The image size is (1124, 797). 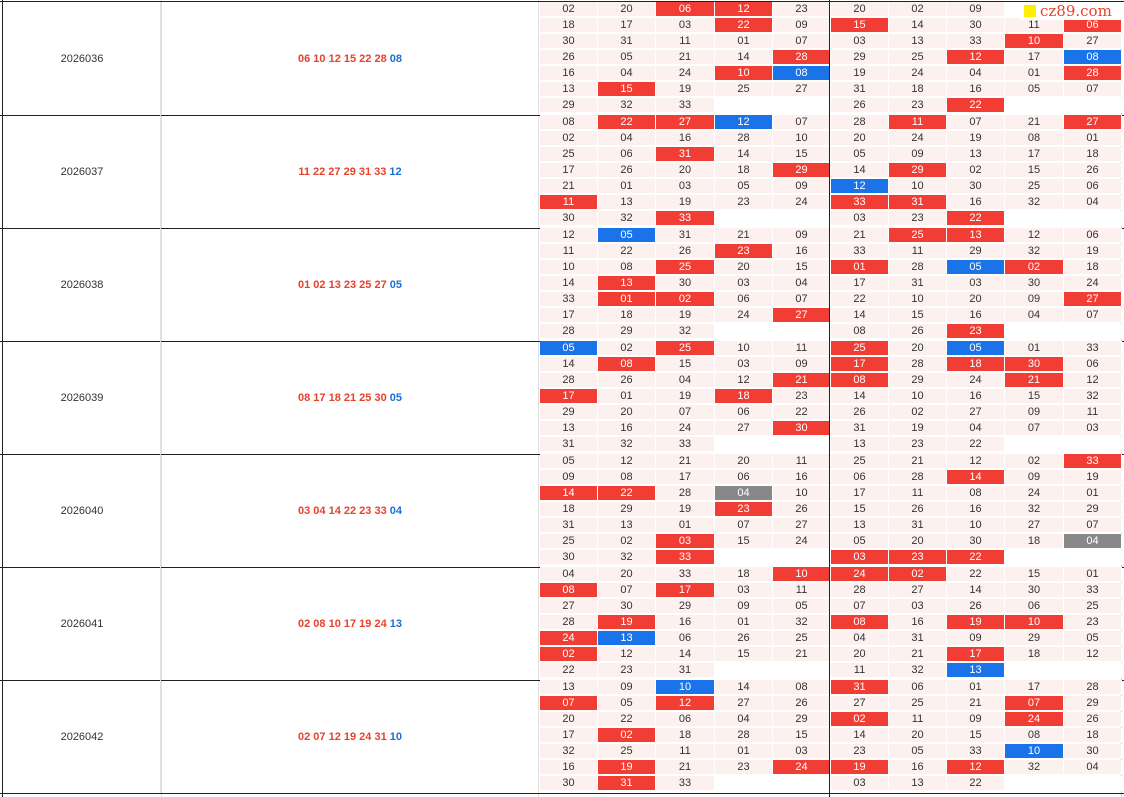 I want to click on grid-cell: 05, so click(x=918, y=751).